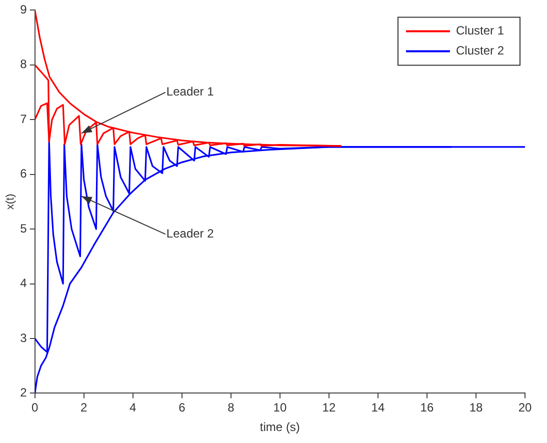 This screenshot has height=443, width=547. I want to click on annotation: Leader 2, so click(190, 233).